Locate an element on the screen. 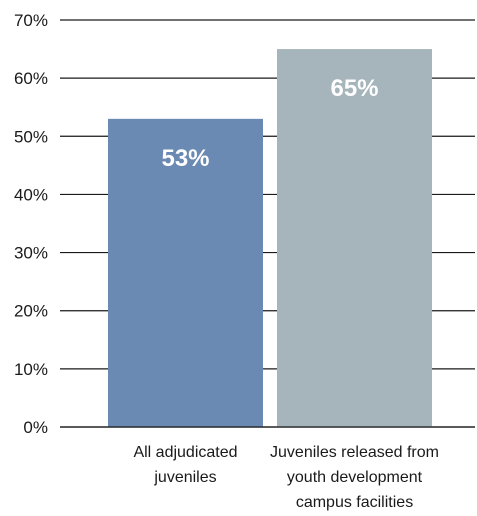 Image resolution: width=477 pixels, height=516 pixels. category-label: Juveniles released from is located at coordinates (354, 452).